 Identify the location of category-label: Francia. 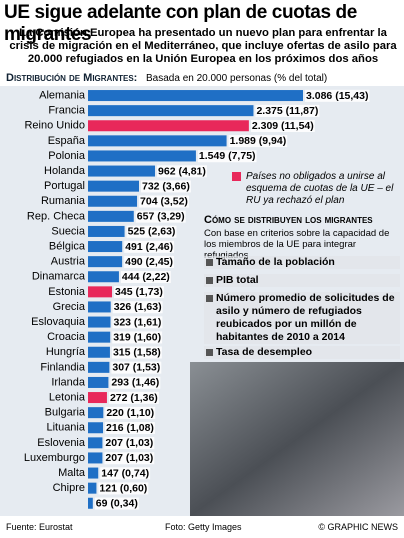
(67, 111).